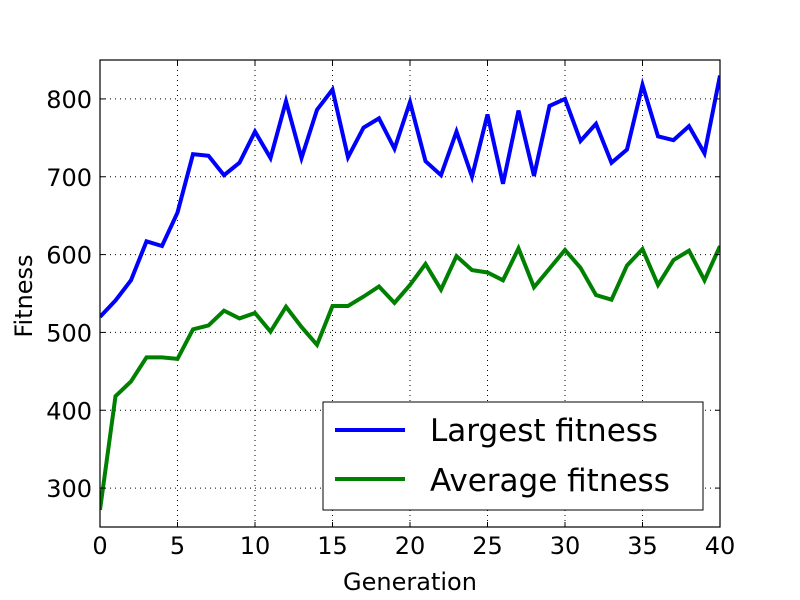 The image size is (800, 600). What do you see at coordinates (177, 546) in the screenshot?
I see `x-tick-label: 5` at bounding box center [177, 546].